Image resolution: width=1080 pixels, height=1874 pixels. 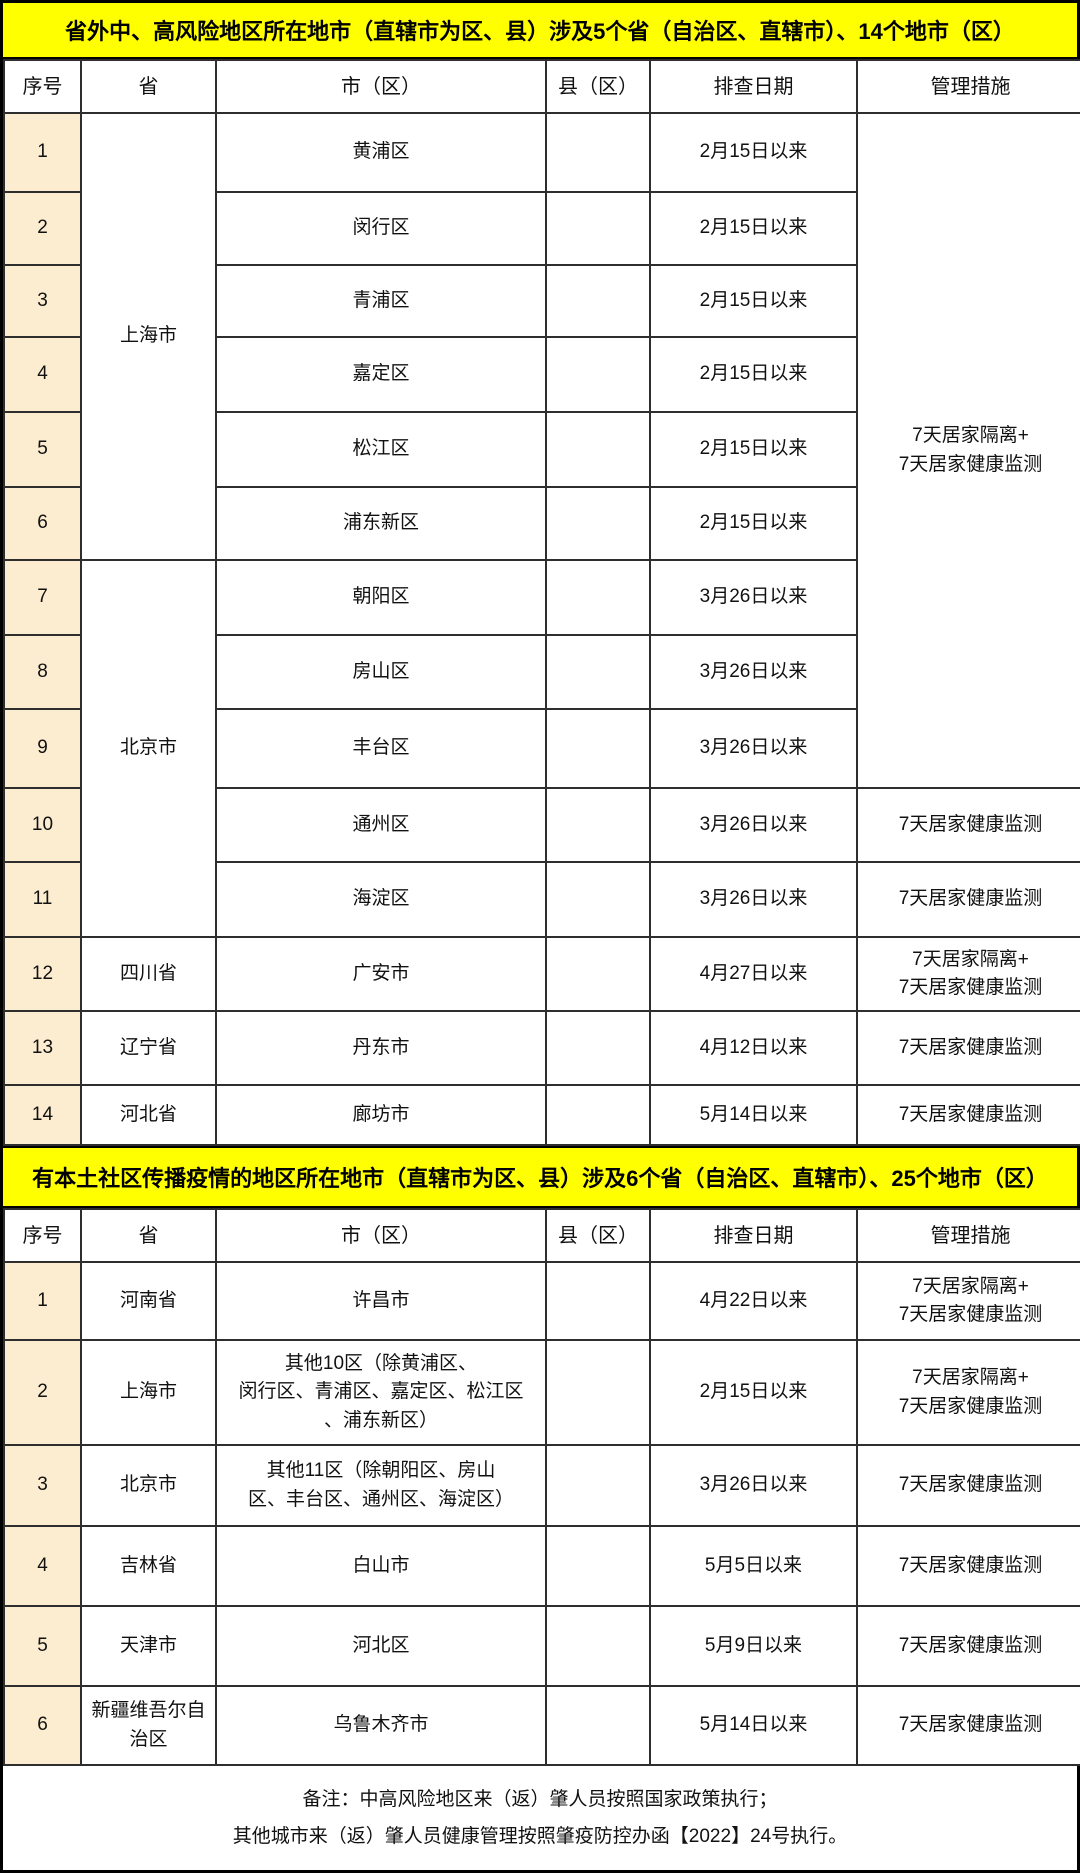 I want to click on city-cell: 朝阳区, so click(x=381, y=597).